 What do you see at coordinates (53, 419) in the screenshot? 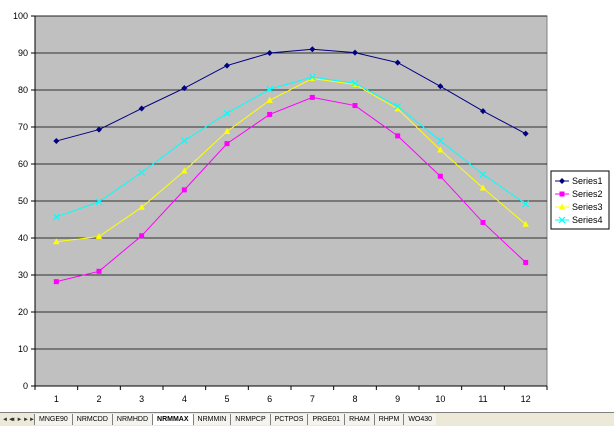
I see `sheet-tab-mnge90: MNGE90` at bounding box center [53, 419].